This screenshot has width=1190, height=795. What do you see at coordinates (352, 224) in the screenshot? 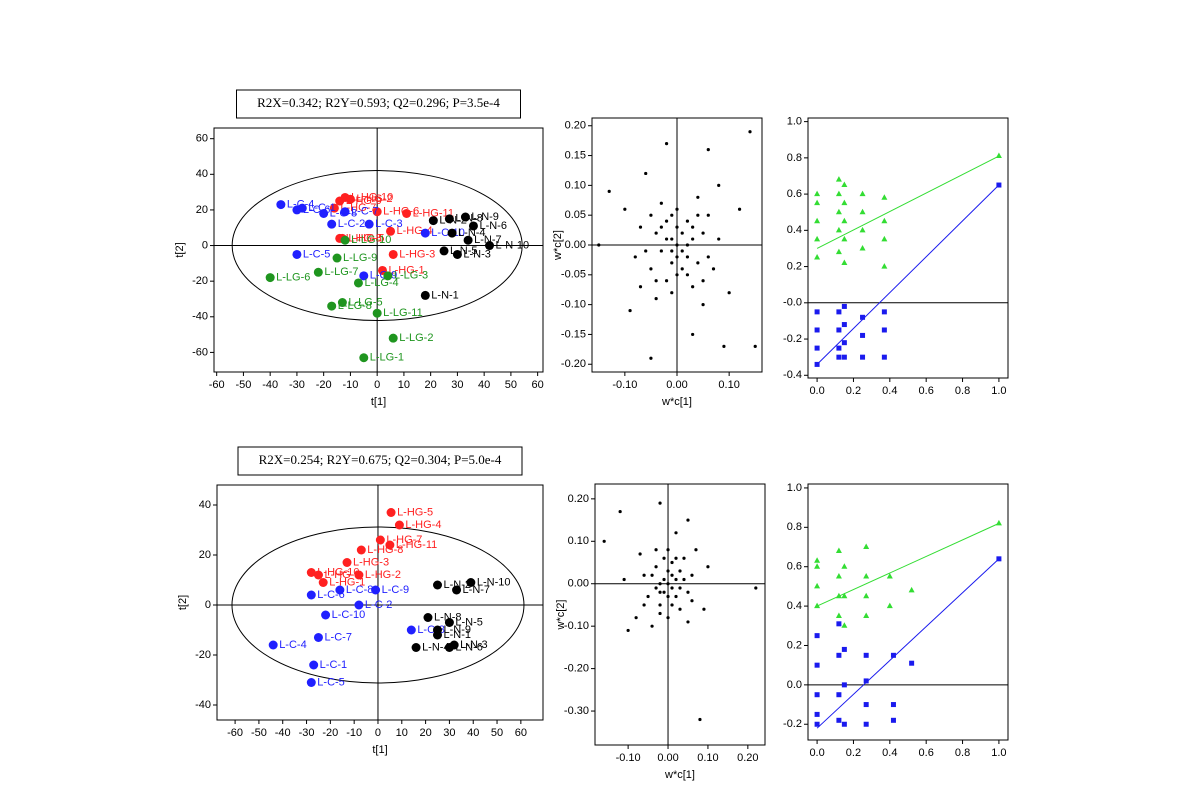
I see `point-label: L-C-2` at bounding box center [352, 224].